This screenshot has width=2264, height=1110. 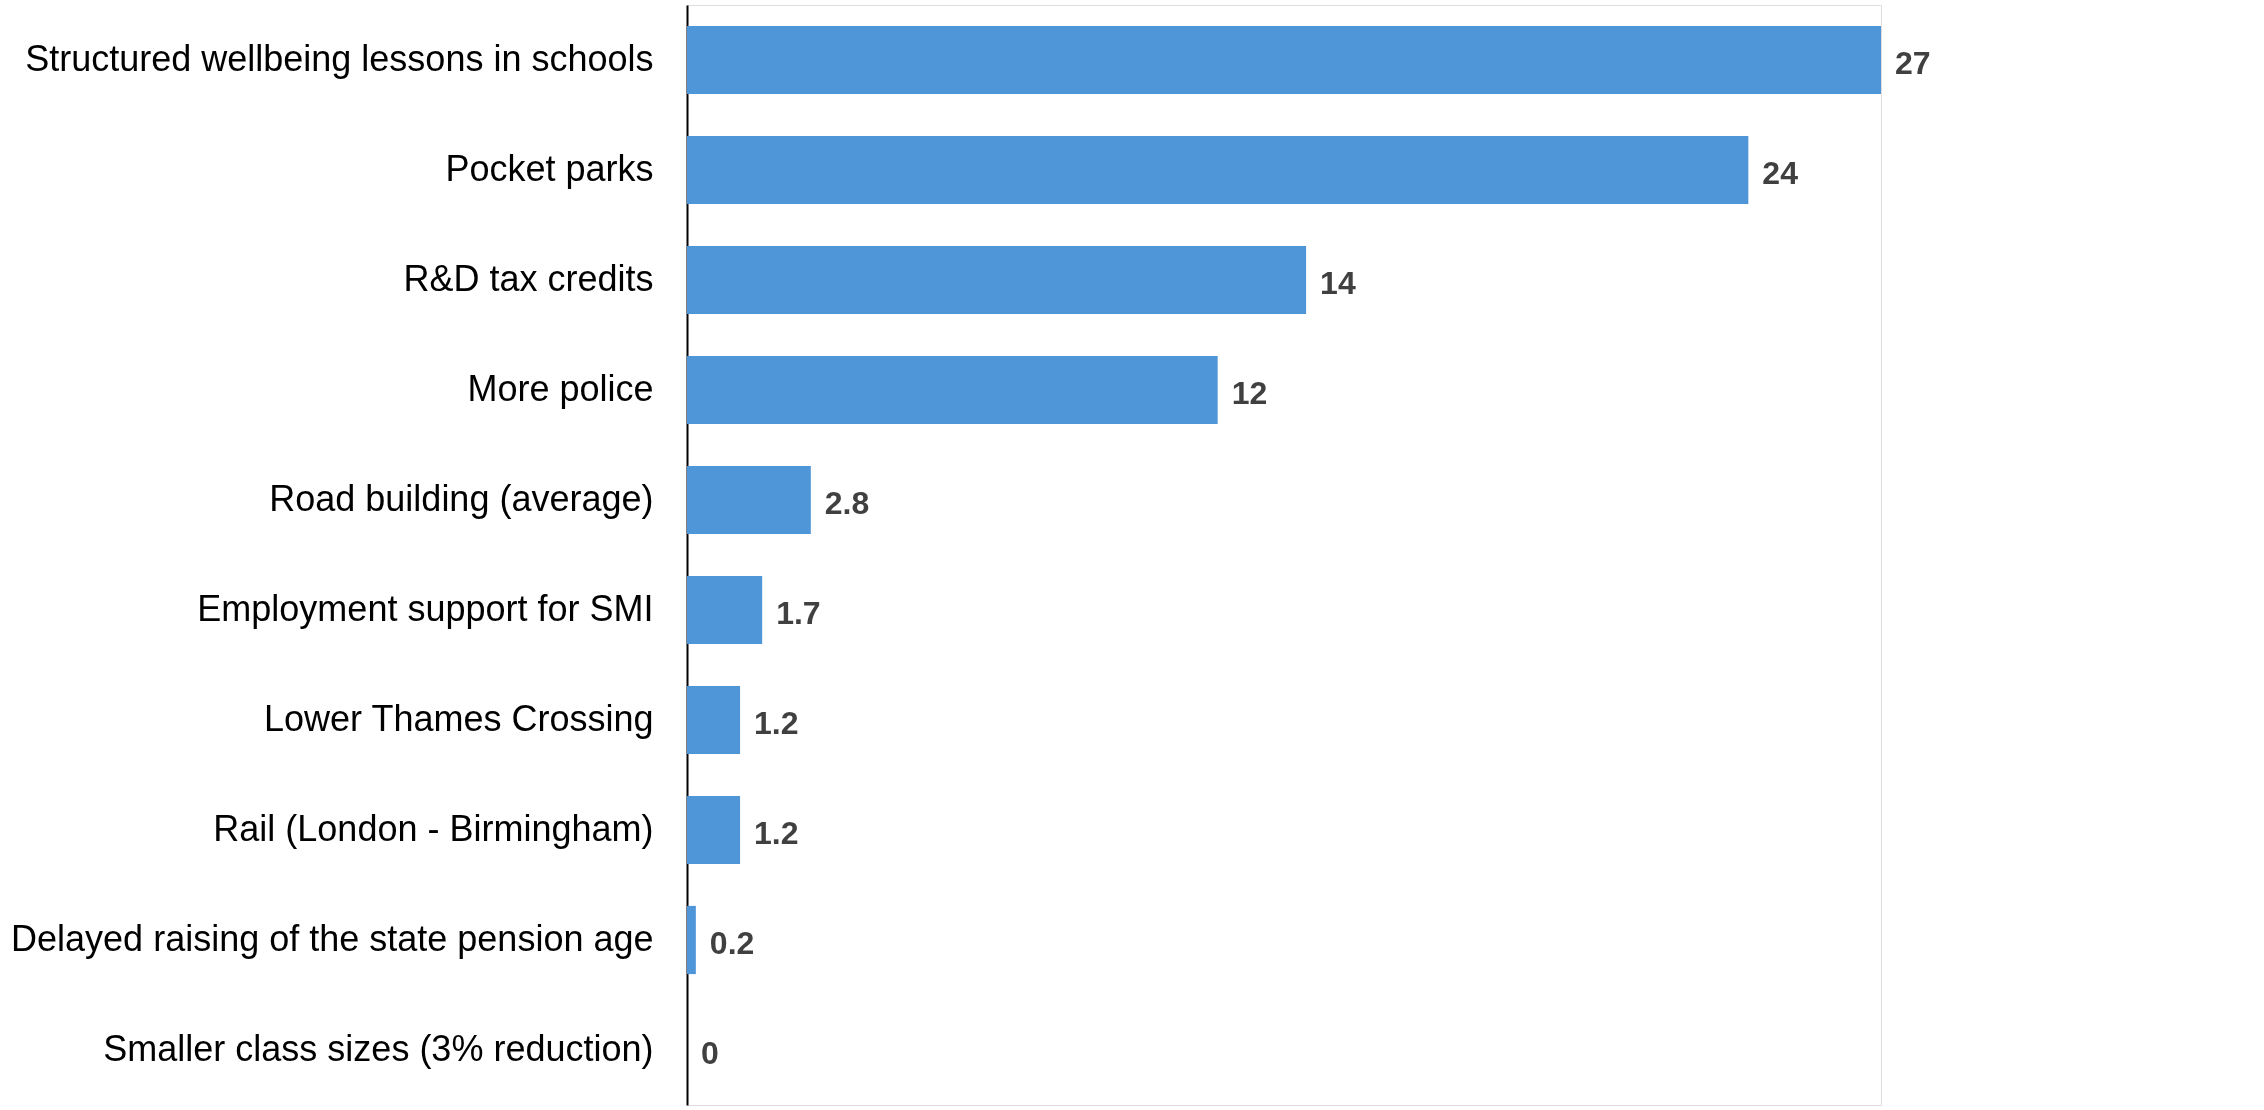 I want to click on data-label: 12, so click(x=1249, y=393).